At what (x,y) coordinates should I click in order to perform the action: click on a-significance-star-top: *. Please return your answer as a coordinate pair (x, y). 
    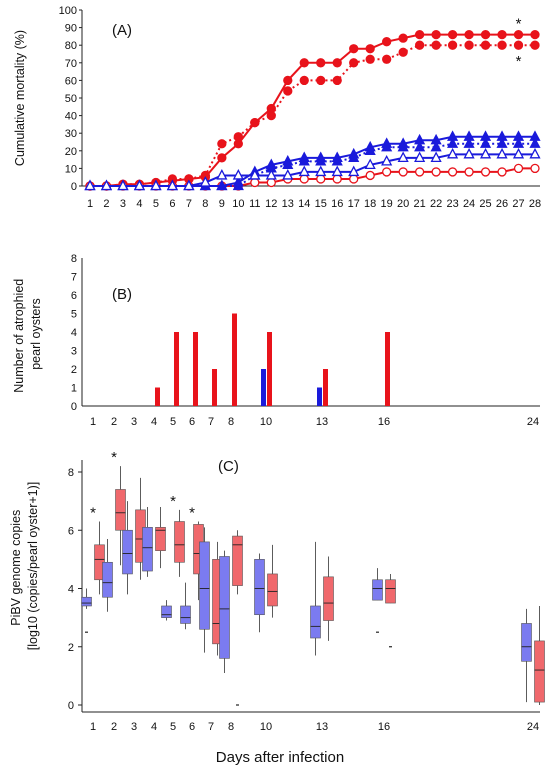
    Looking at the image, I should click on (519, 24).